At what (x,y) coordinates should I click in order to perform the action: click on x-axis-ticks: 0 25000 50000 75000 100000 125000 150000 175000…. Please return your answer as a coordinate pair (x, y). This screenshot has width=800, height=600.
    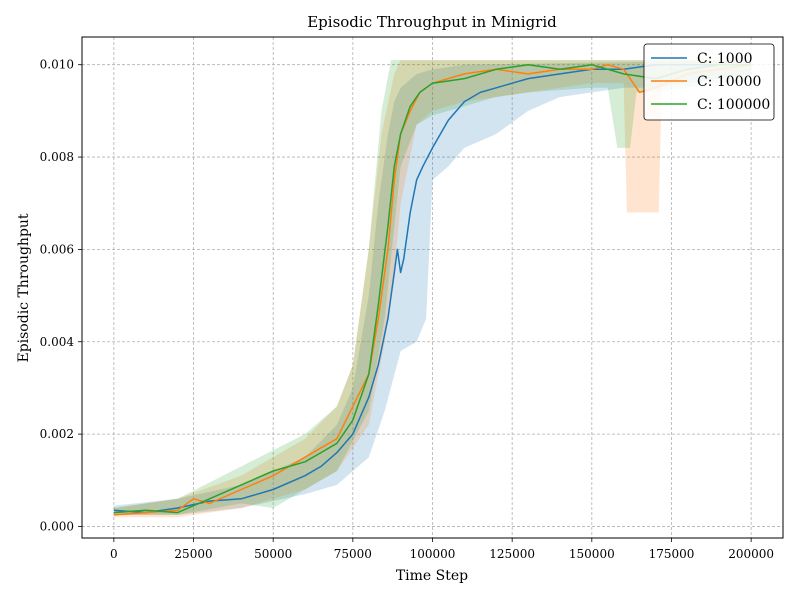
    Looking at the image, I should click on (442, 549).